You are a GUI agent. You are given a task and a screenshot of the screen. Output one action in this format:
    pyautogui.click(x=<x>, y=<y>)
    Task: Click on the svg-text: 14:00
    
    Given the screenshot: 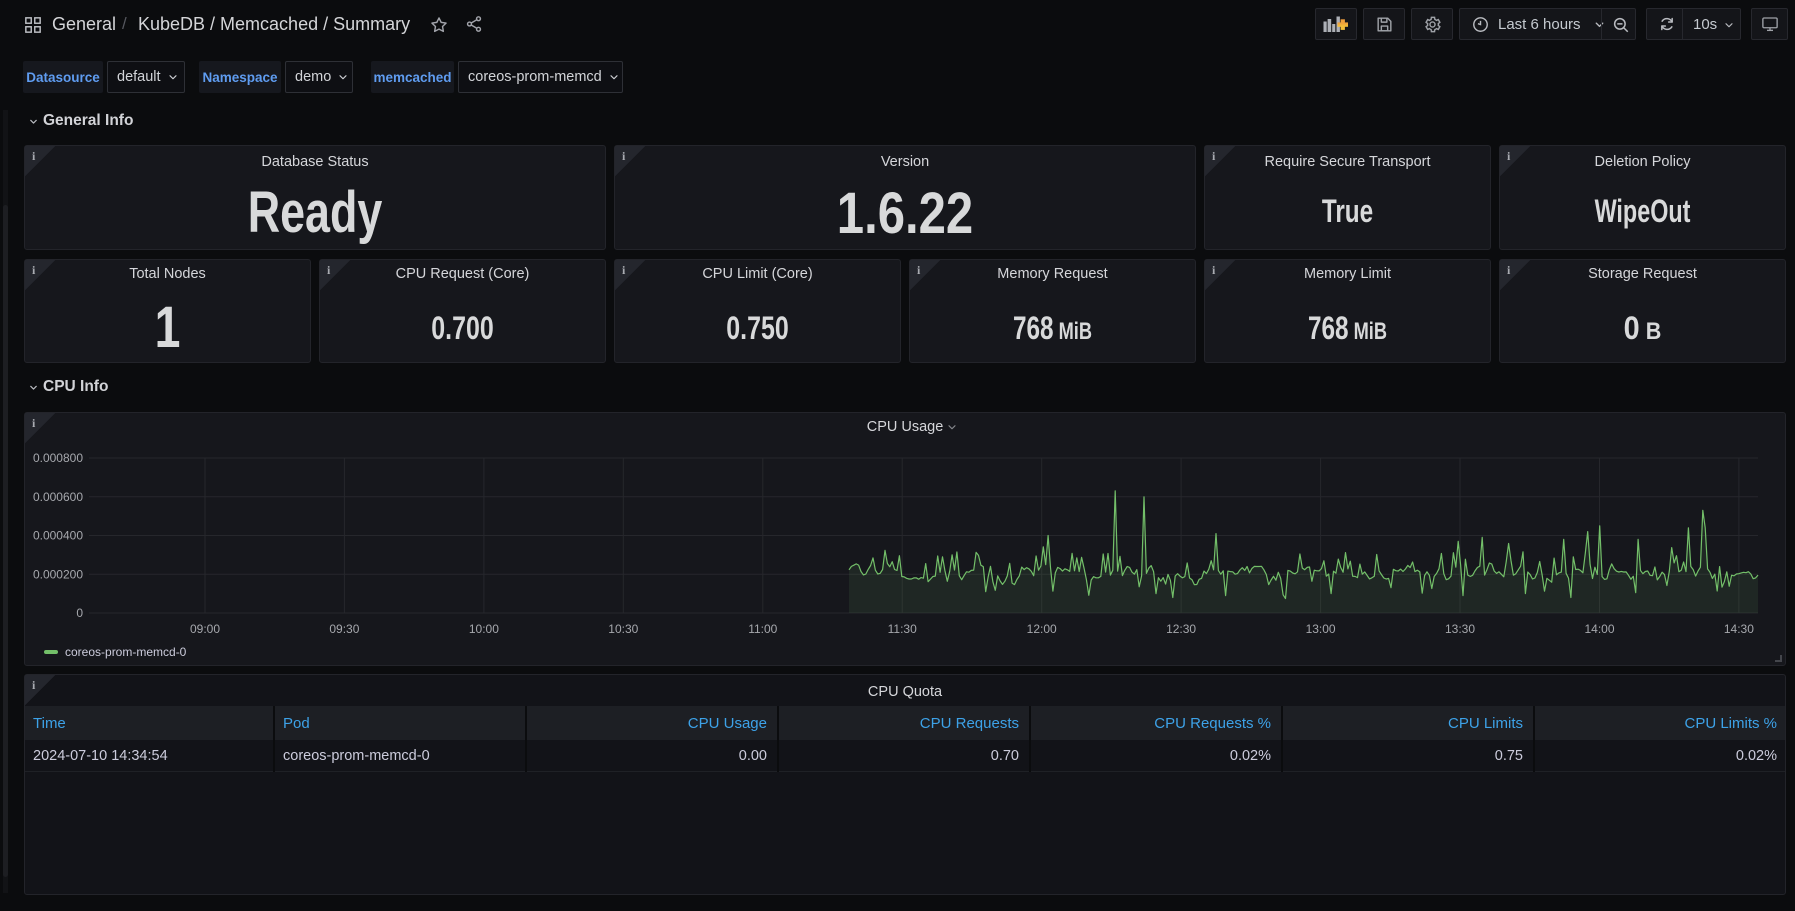 What is the action you would take?
    pyautogui.click(x=1599, y=629)
    